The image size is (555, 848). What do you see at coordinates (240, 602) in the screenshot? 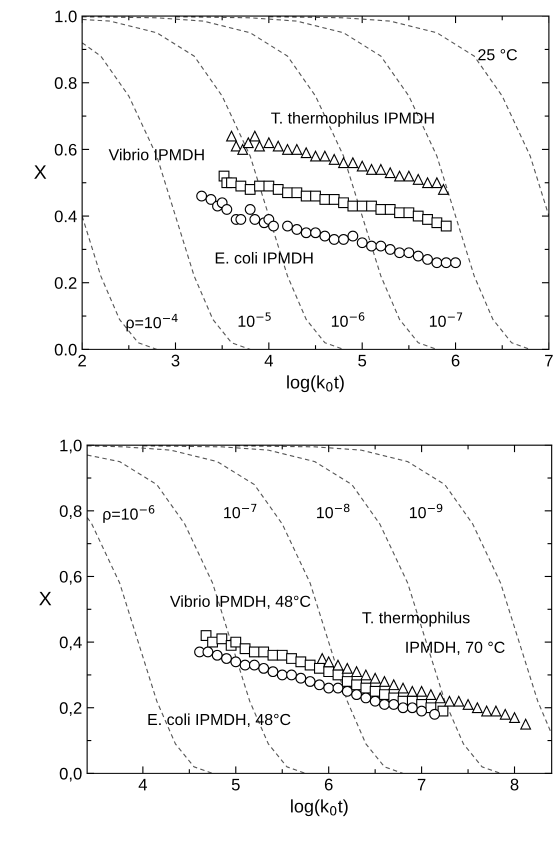
I see `annotation: Vibrio IPMDH, 48°C` at bounding box center [240, 602].